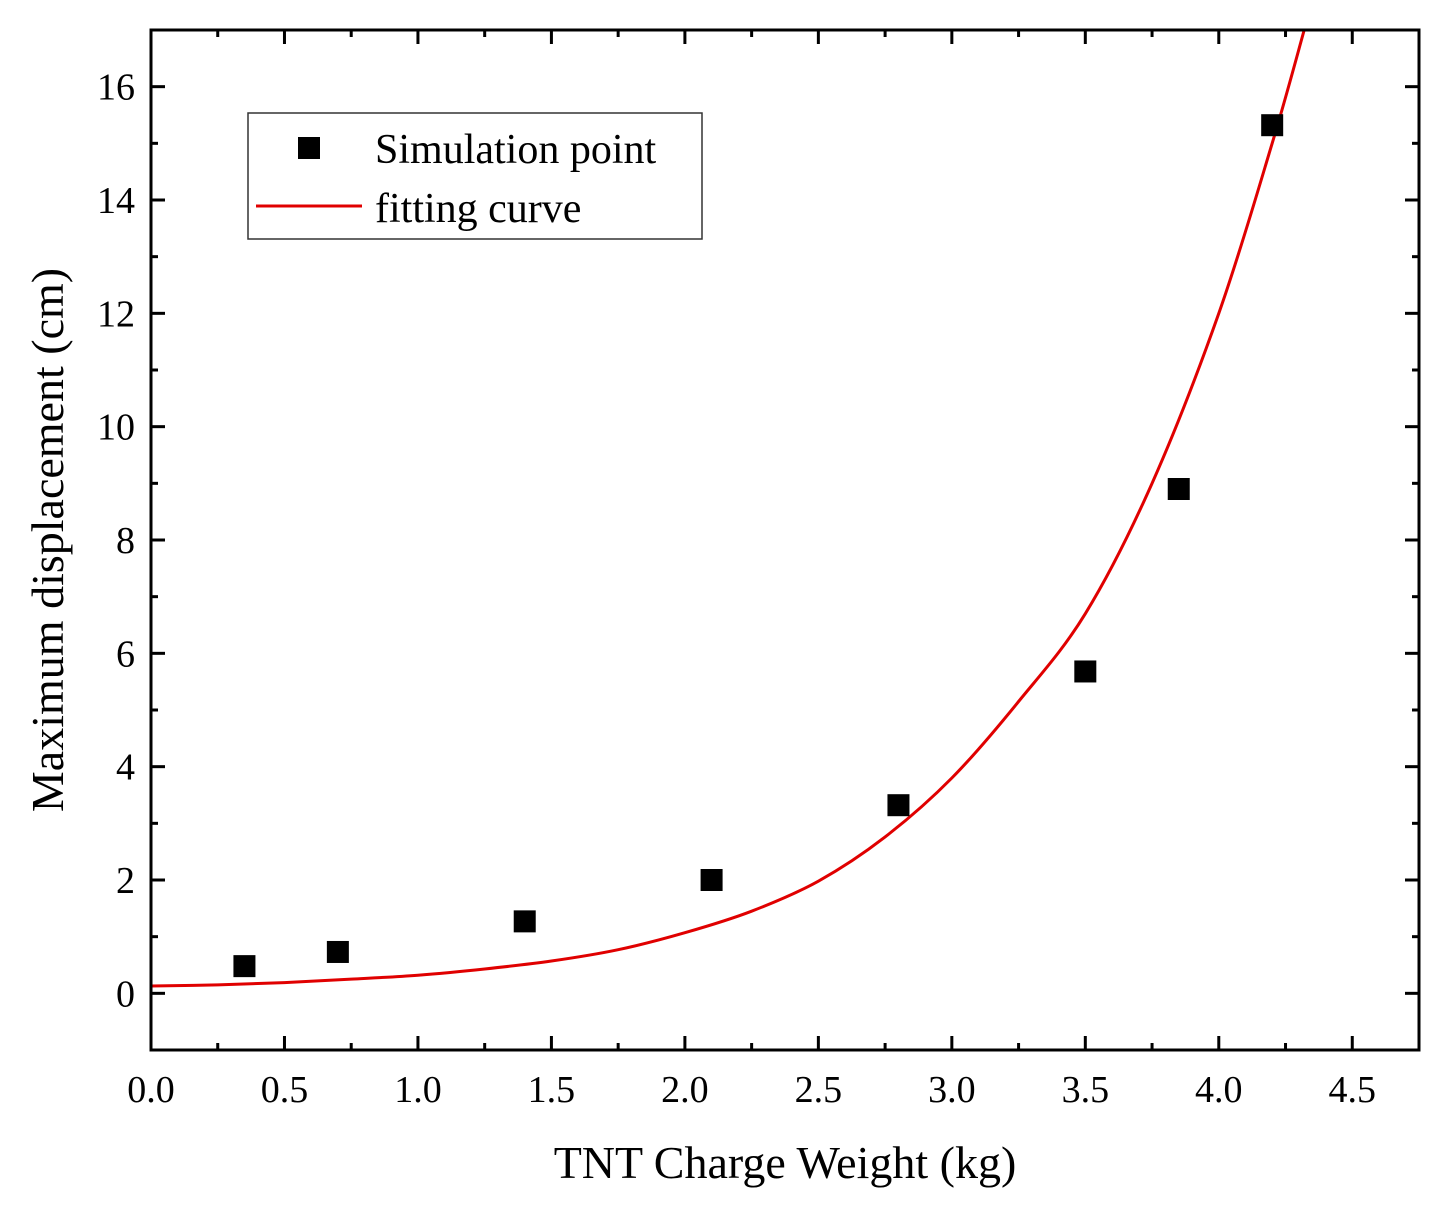 This screenshot has width=1448, height=1226. Describe the element at coordinates (125, 541) in the screenshot. I see `y-tick-label: 8` at that location.